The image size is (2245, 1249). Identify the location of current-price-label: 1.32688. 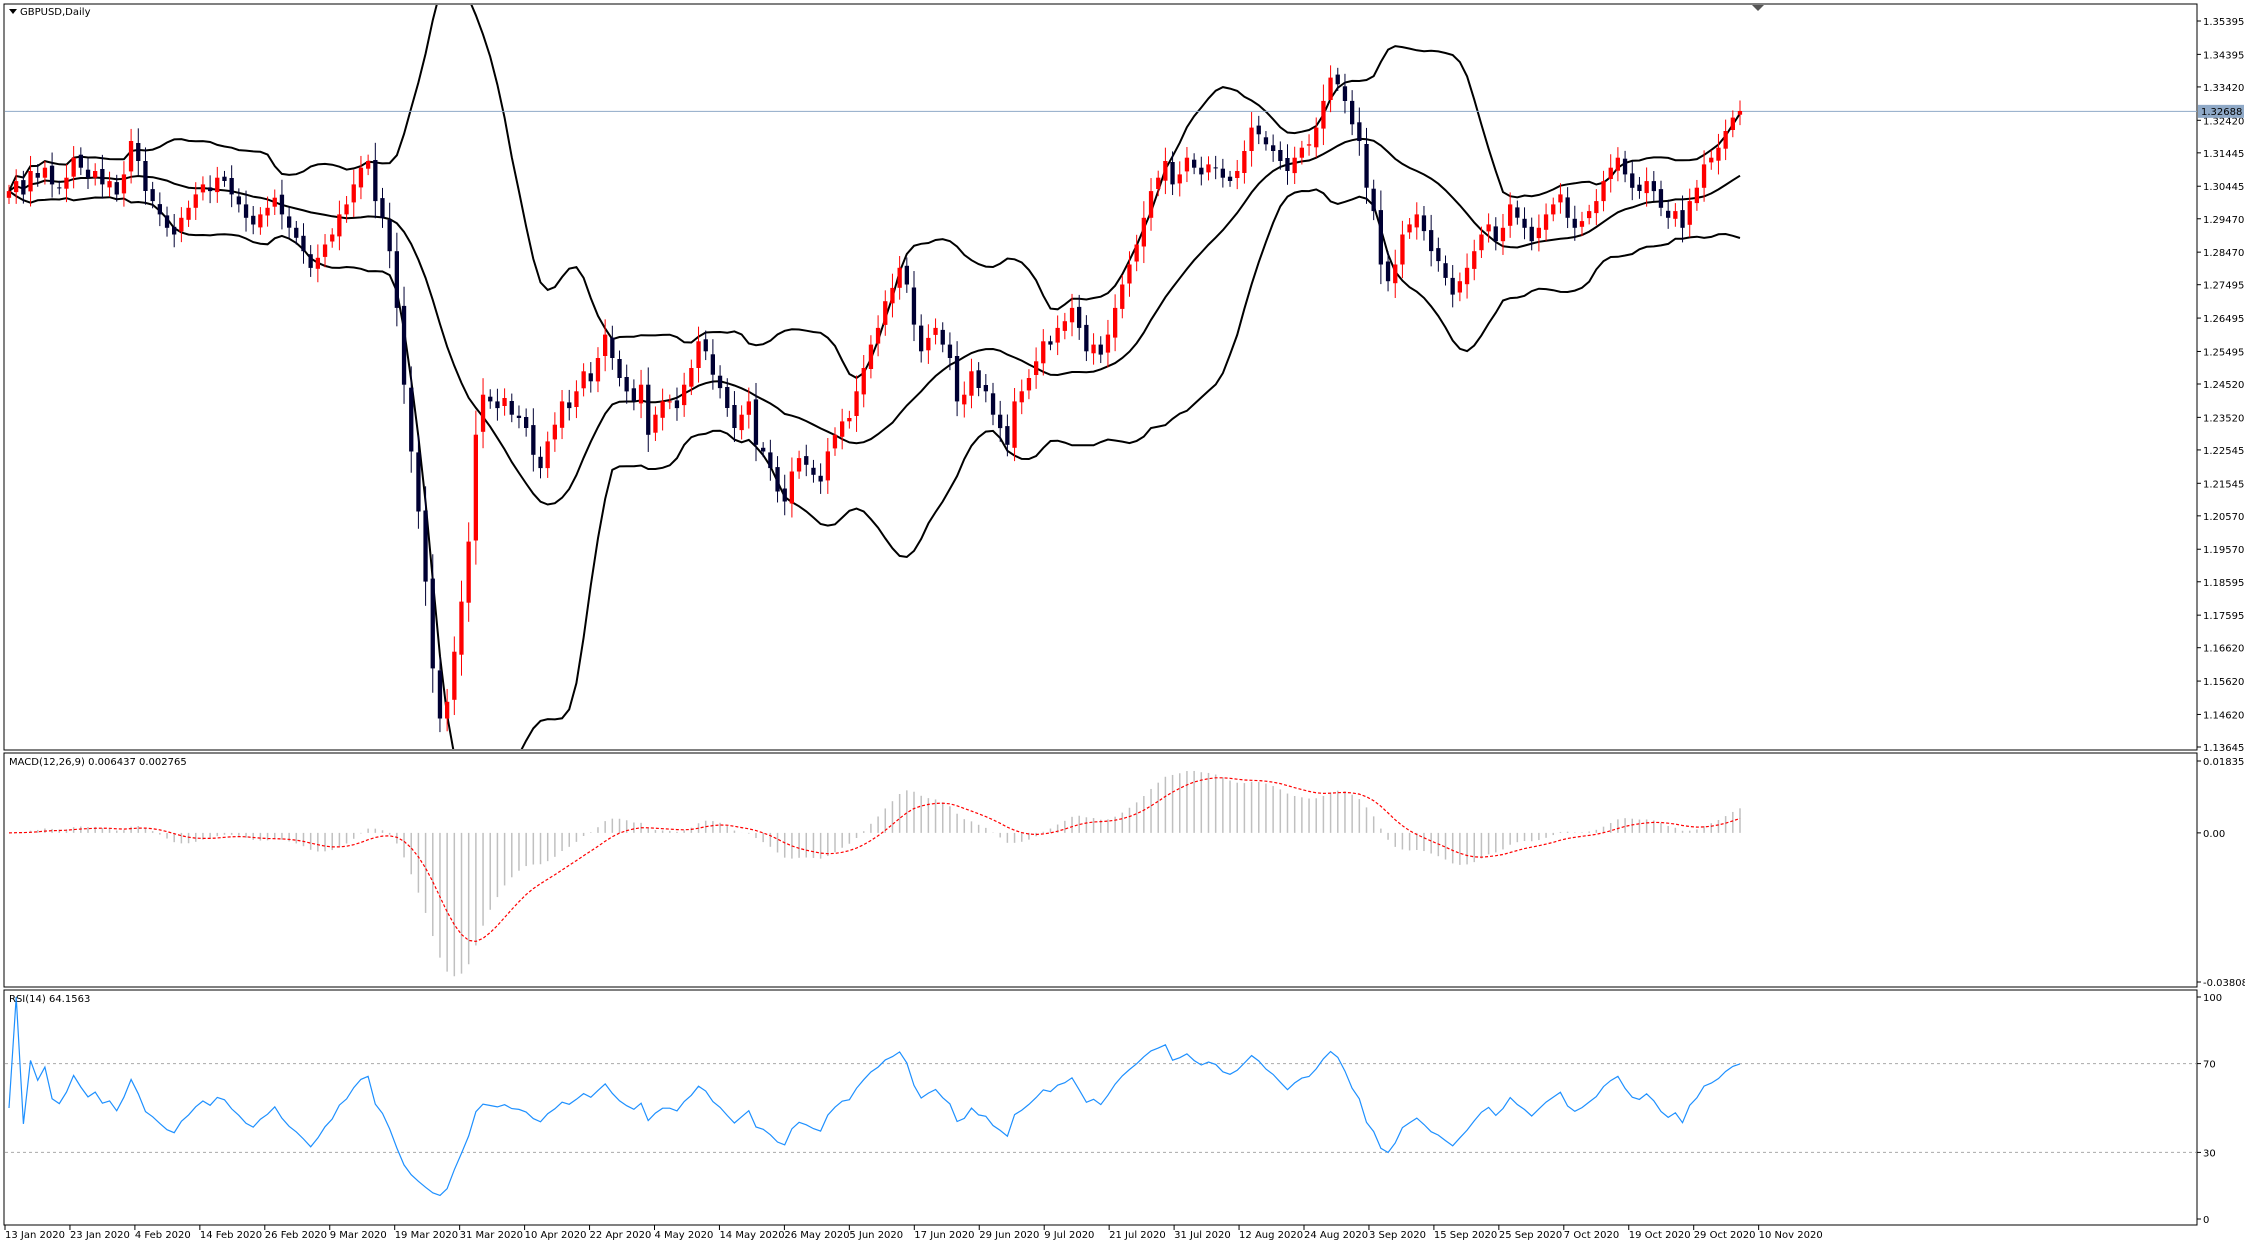
(2221, 112).